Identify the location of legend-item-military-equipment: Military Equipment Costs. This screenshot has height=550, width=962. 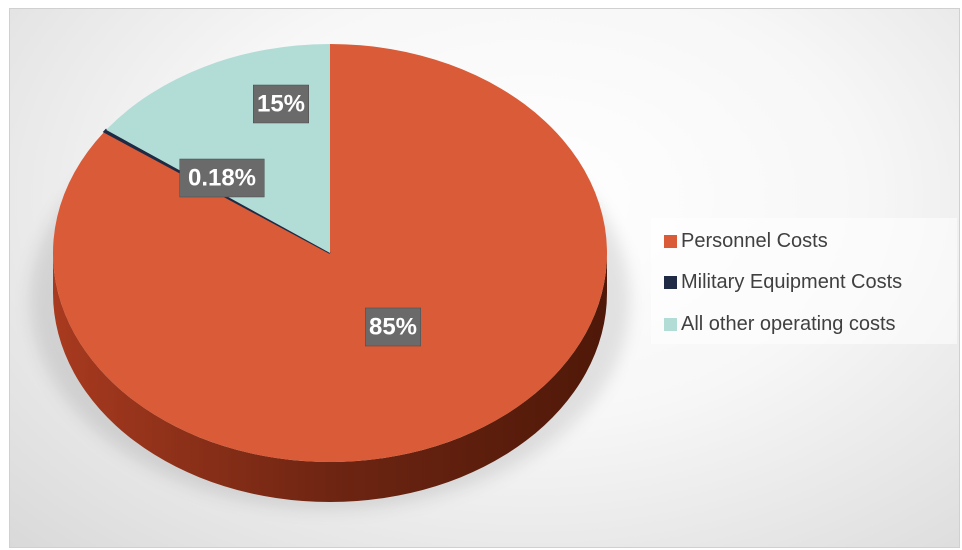
(783, 282).